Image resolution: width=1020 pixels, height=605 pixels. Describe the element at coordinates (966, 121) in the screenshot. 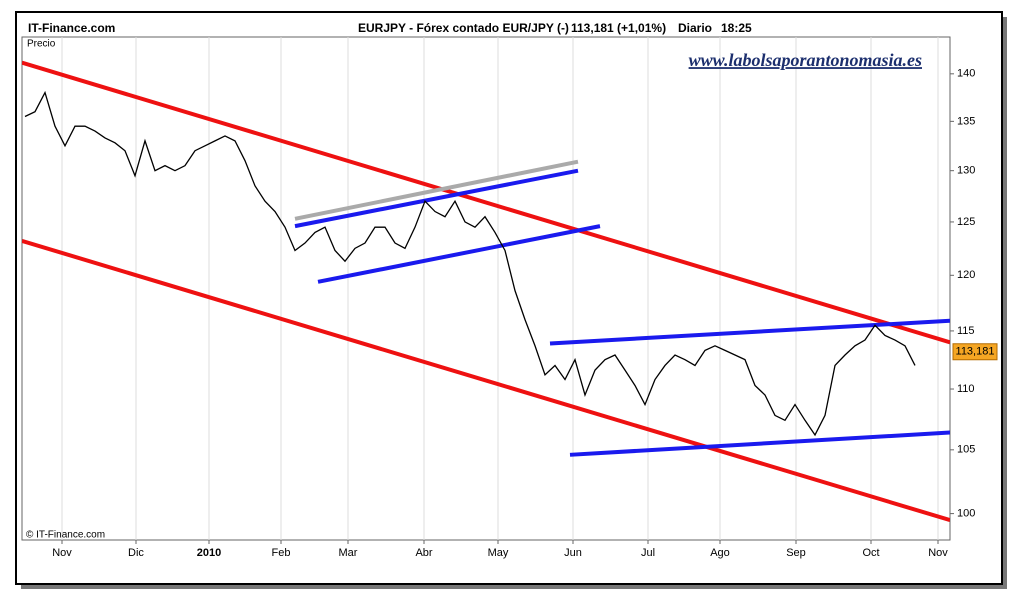

I see `y-tick-label: 135` at that location.